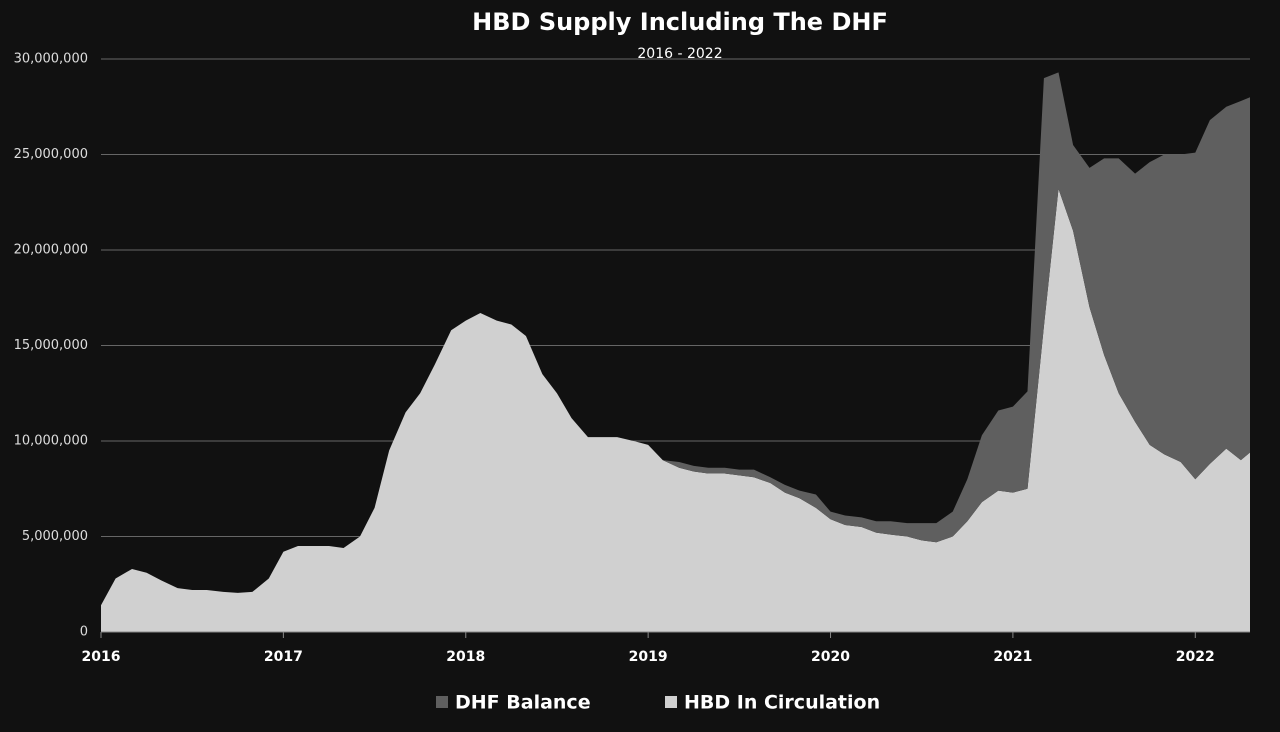 This screenshot has height=732, width=1280. I want to click on x-tick-label: 2021, so click(1012, 657).